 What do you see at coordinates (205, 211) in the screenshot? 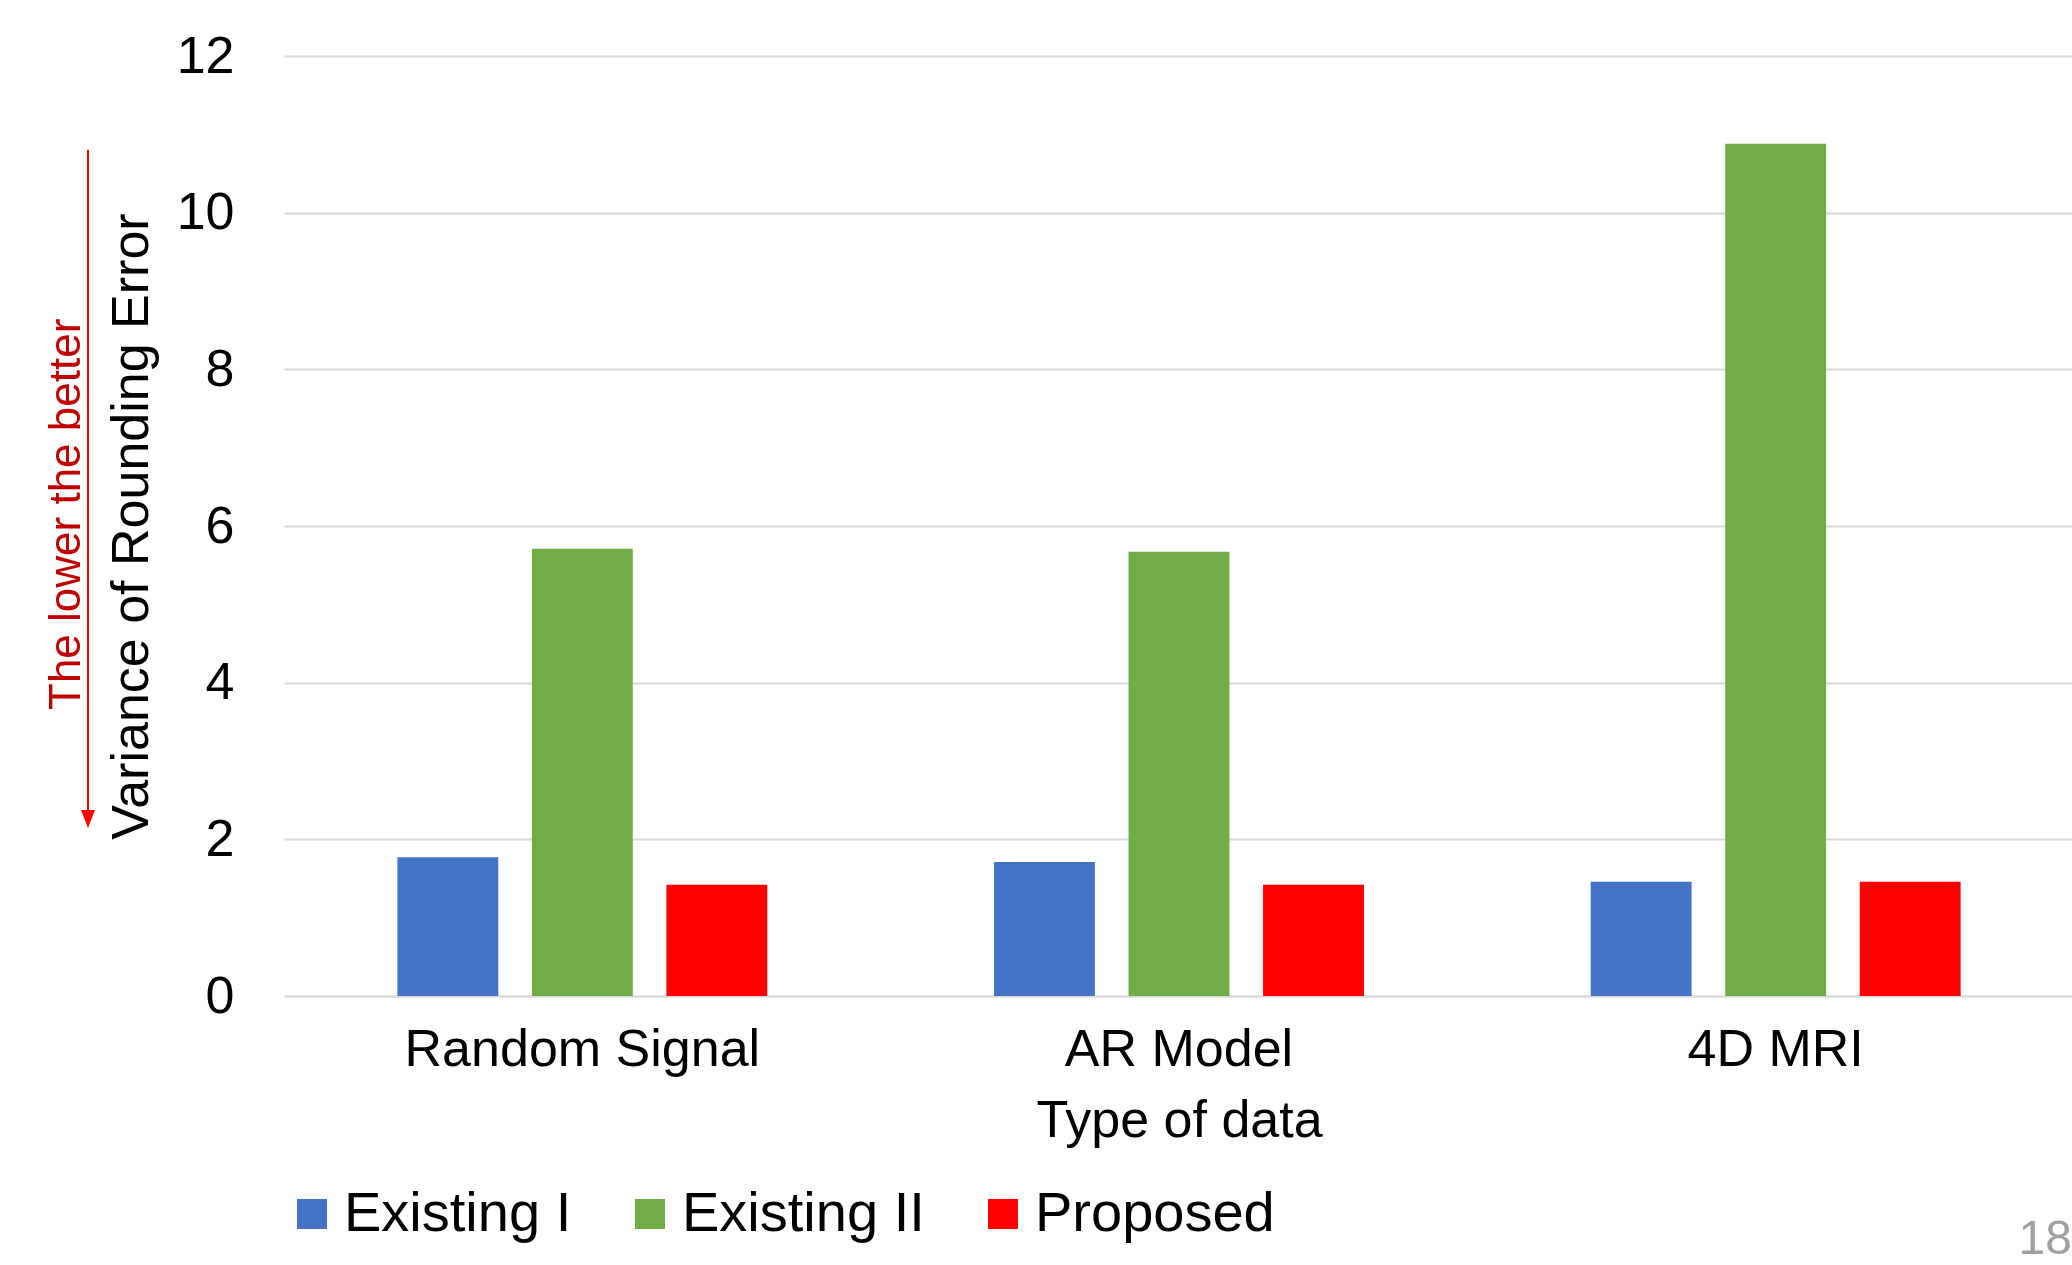
I see `y-tick-label: 10` at bounding box center [205, 211].